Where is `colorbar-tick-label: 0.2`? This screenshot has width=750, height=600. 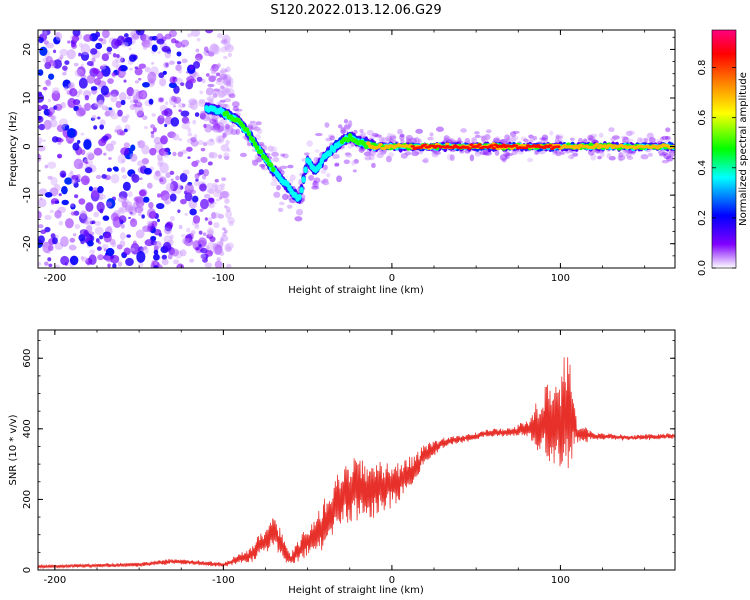 colorbar-tick-label: 0.2 is located at coordinates (702, 218).